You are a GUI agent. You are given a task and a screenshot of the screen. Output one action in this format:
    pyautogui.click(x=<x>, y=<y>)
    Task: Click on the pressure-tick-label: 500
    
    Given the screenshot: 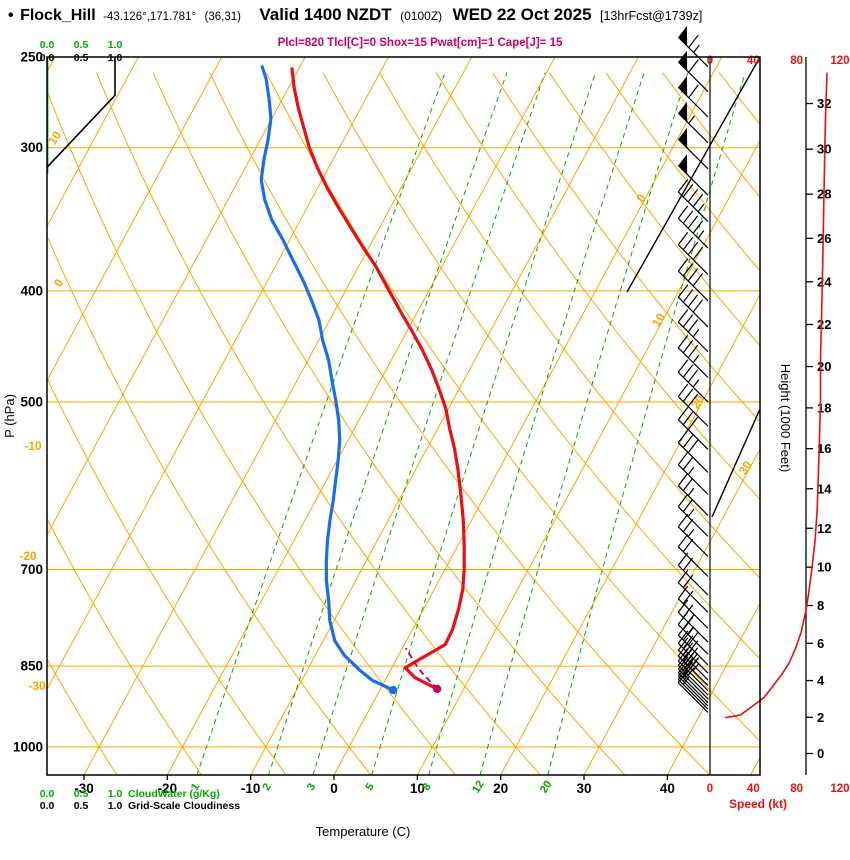 What is the action you would take?
    pyautogui.click(x=31, y=401)
    